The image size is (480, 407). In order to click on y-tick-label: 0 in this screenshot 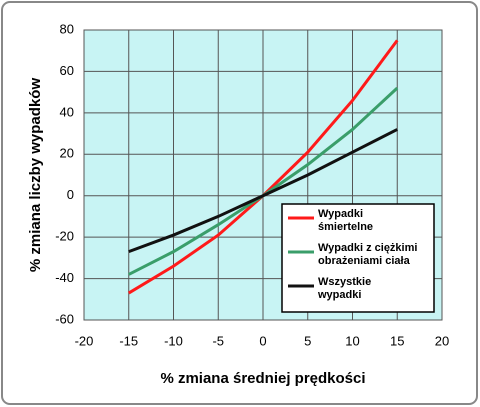, I will do `click(70, 194)`.